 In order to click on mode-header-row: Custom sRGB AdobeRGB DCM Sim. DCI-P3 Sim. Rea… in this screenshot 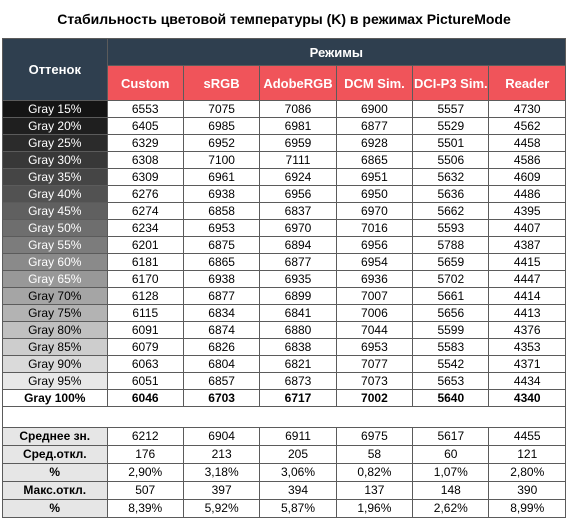, I will do `click(284, 83)`.